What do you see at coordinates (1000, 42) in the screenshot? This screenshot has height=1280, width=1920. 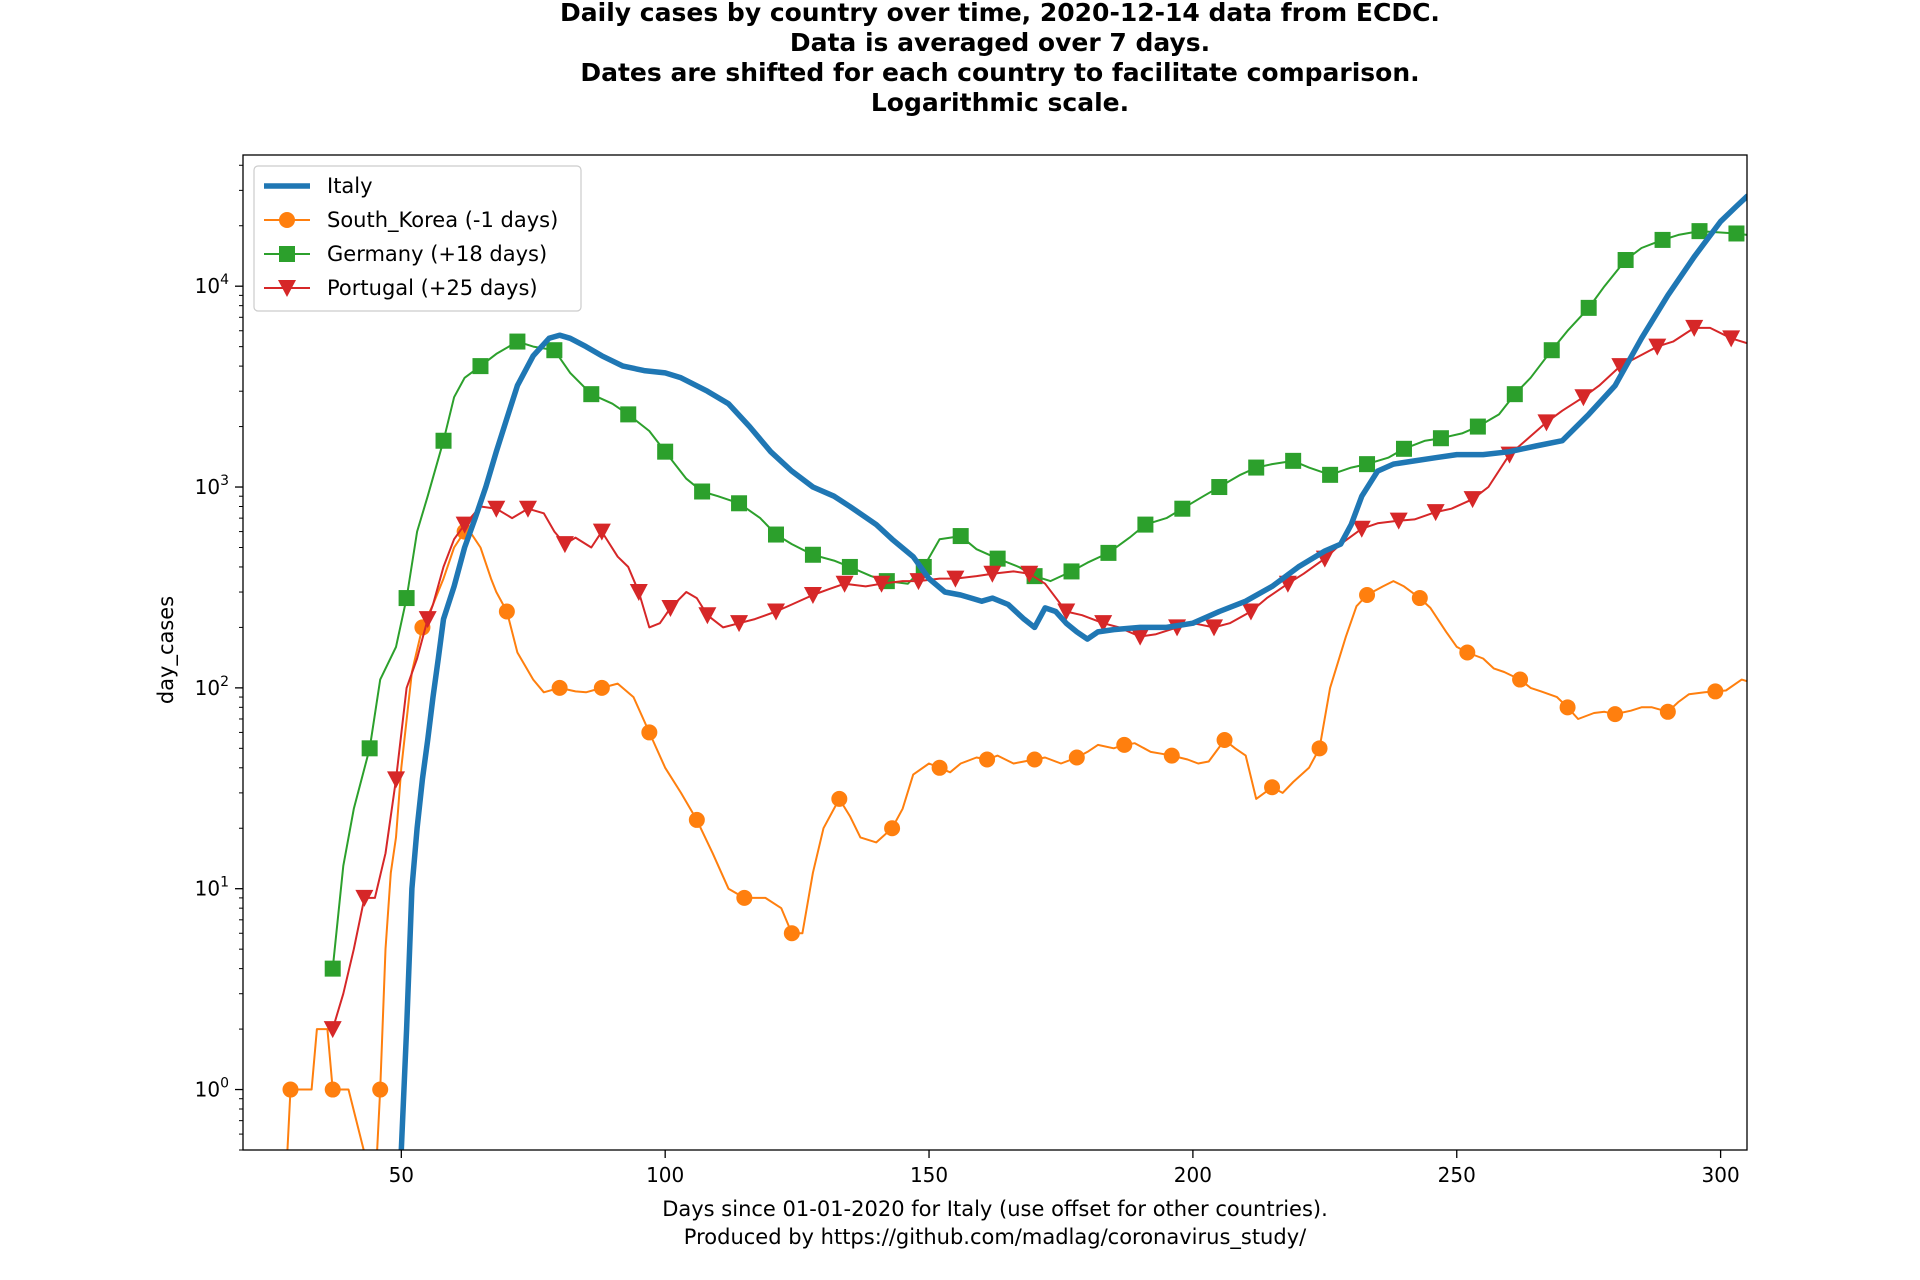 I see `title-line-2: Data is averaged over 7 days.` at bounding box center [1000, 42].